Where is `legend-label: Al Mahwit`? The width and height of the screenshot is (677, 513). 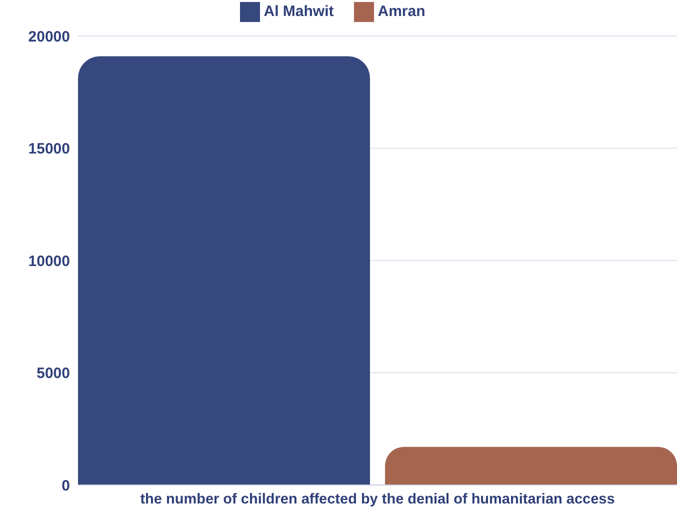
legend-label: Al Mahwit is located at coordinates (299, 11).